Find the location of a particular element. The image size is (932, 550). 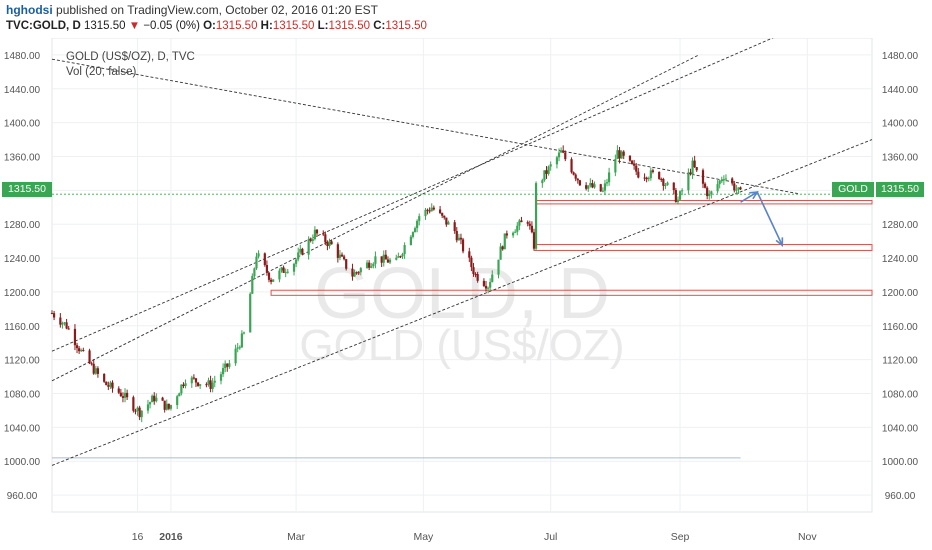

y-tick-label-right: 1480.00 is located at coordinates (900, 56).